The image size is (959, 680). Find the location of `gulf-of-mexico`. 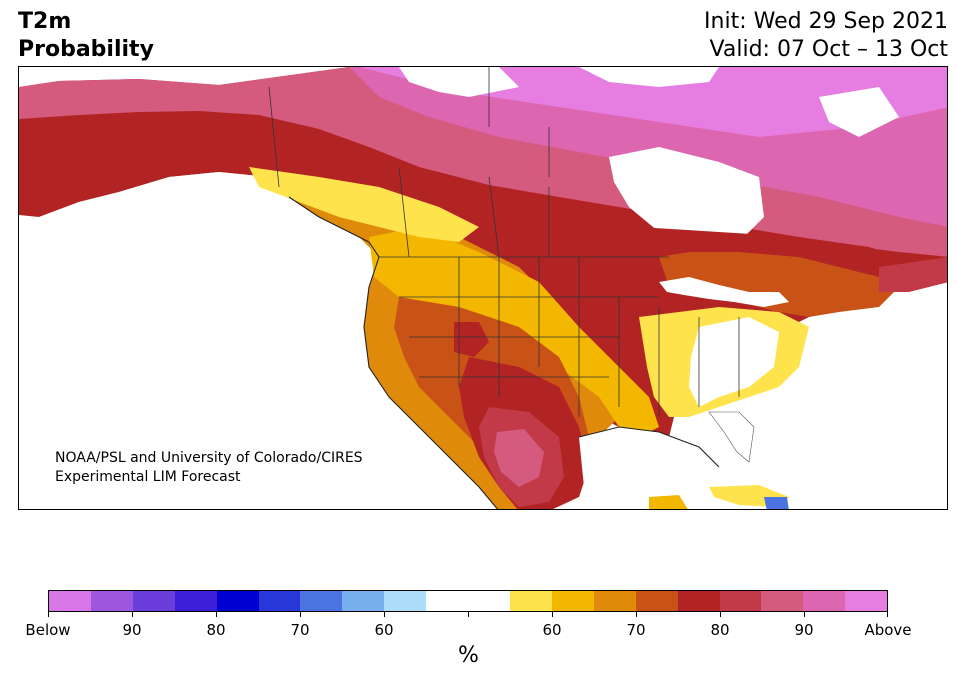

gulf-of-mexico is located at coordinates (649, 468).